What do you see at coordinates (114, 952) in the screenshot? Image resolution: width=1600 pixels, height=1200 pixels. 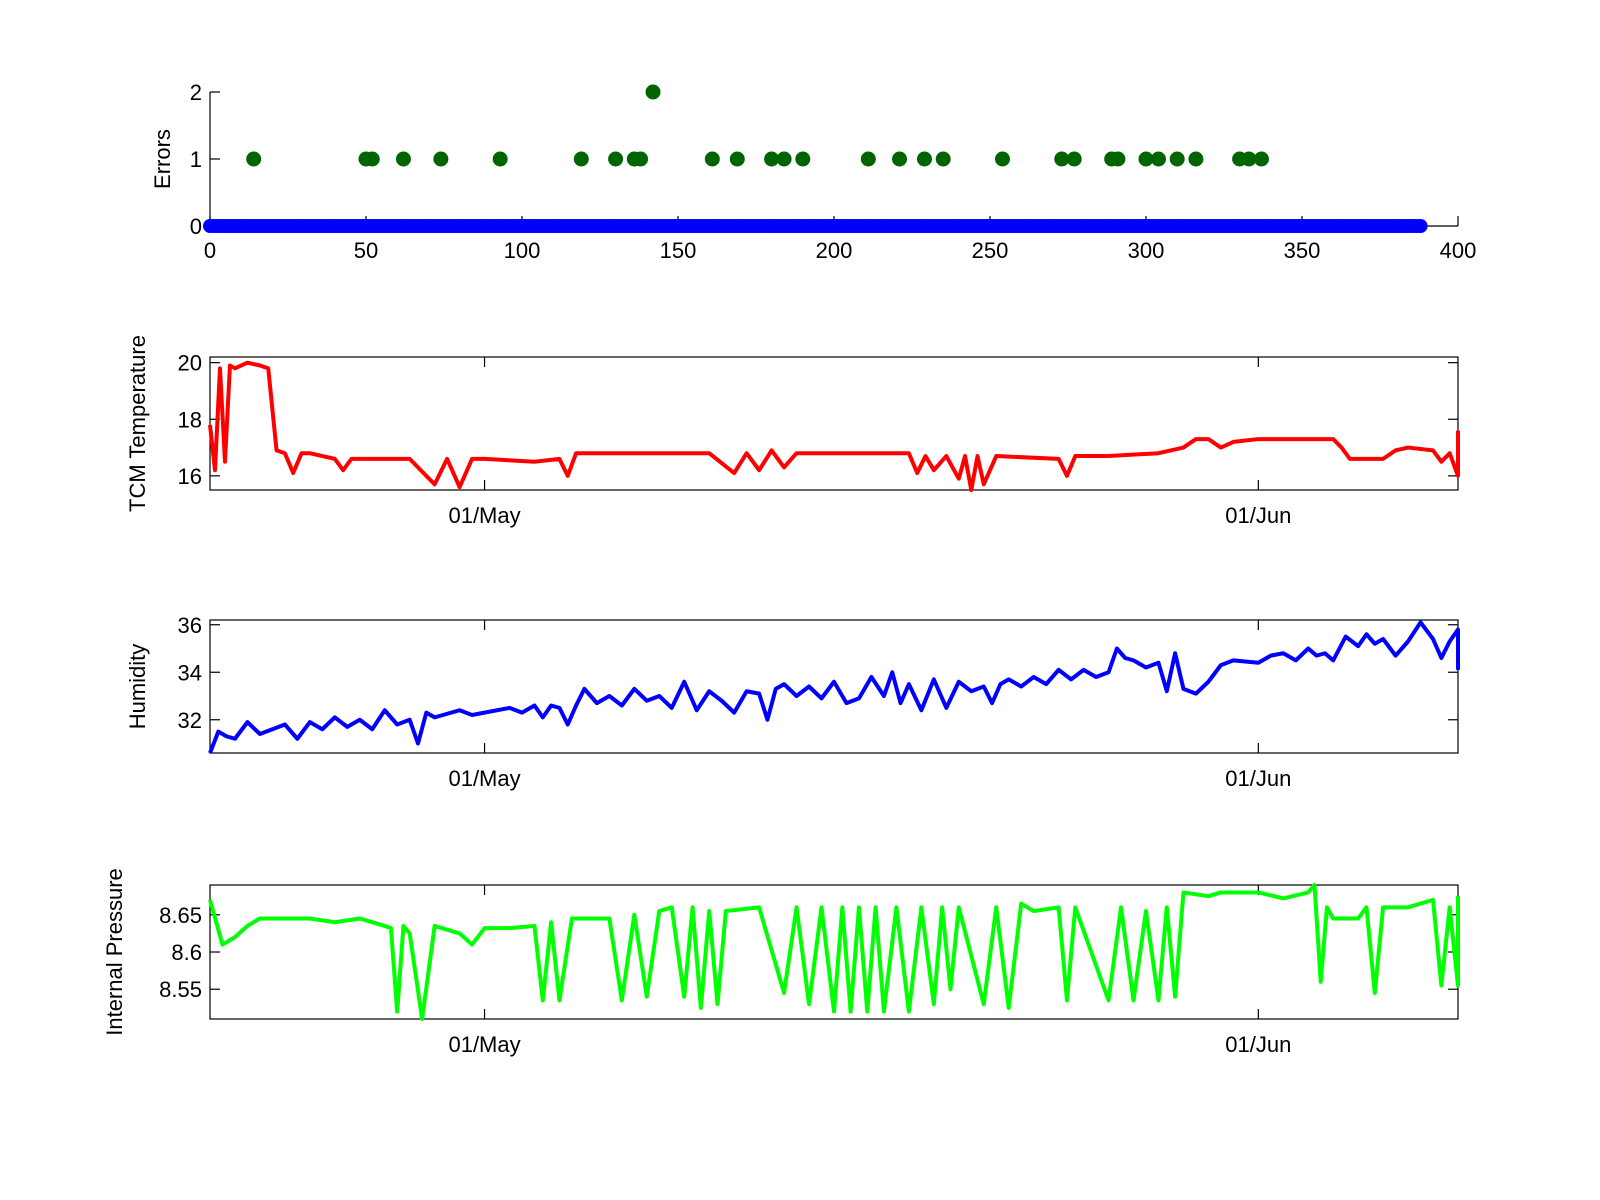 I see `y-axis-title: Internal Pressure` at bounding box center [114, 952].